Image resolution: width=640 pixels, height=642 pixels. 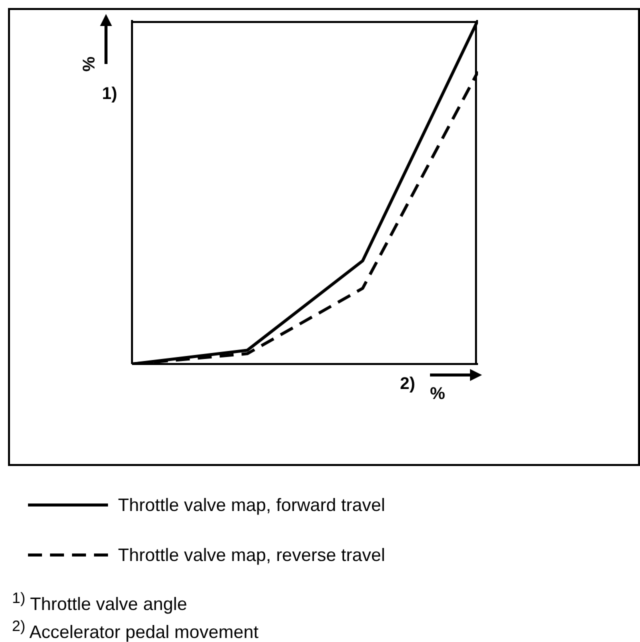 What do you see at coordinates (438, 394) in the screenshot?
I see `x-axis-title: %` at bounding box center [438, 394].